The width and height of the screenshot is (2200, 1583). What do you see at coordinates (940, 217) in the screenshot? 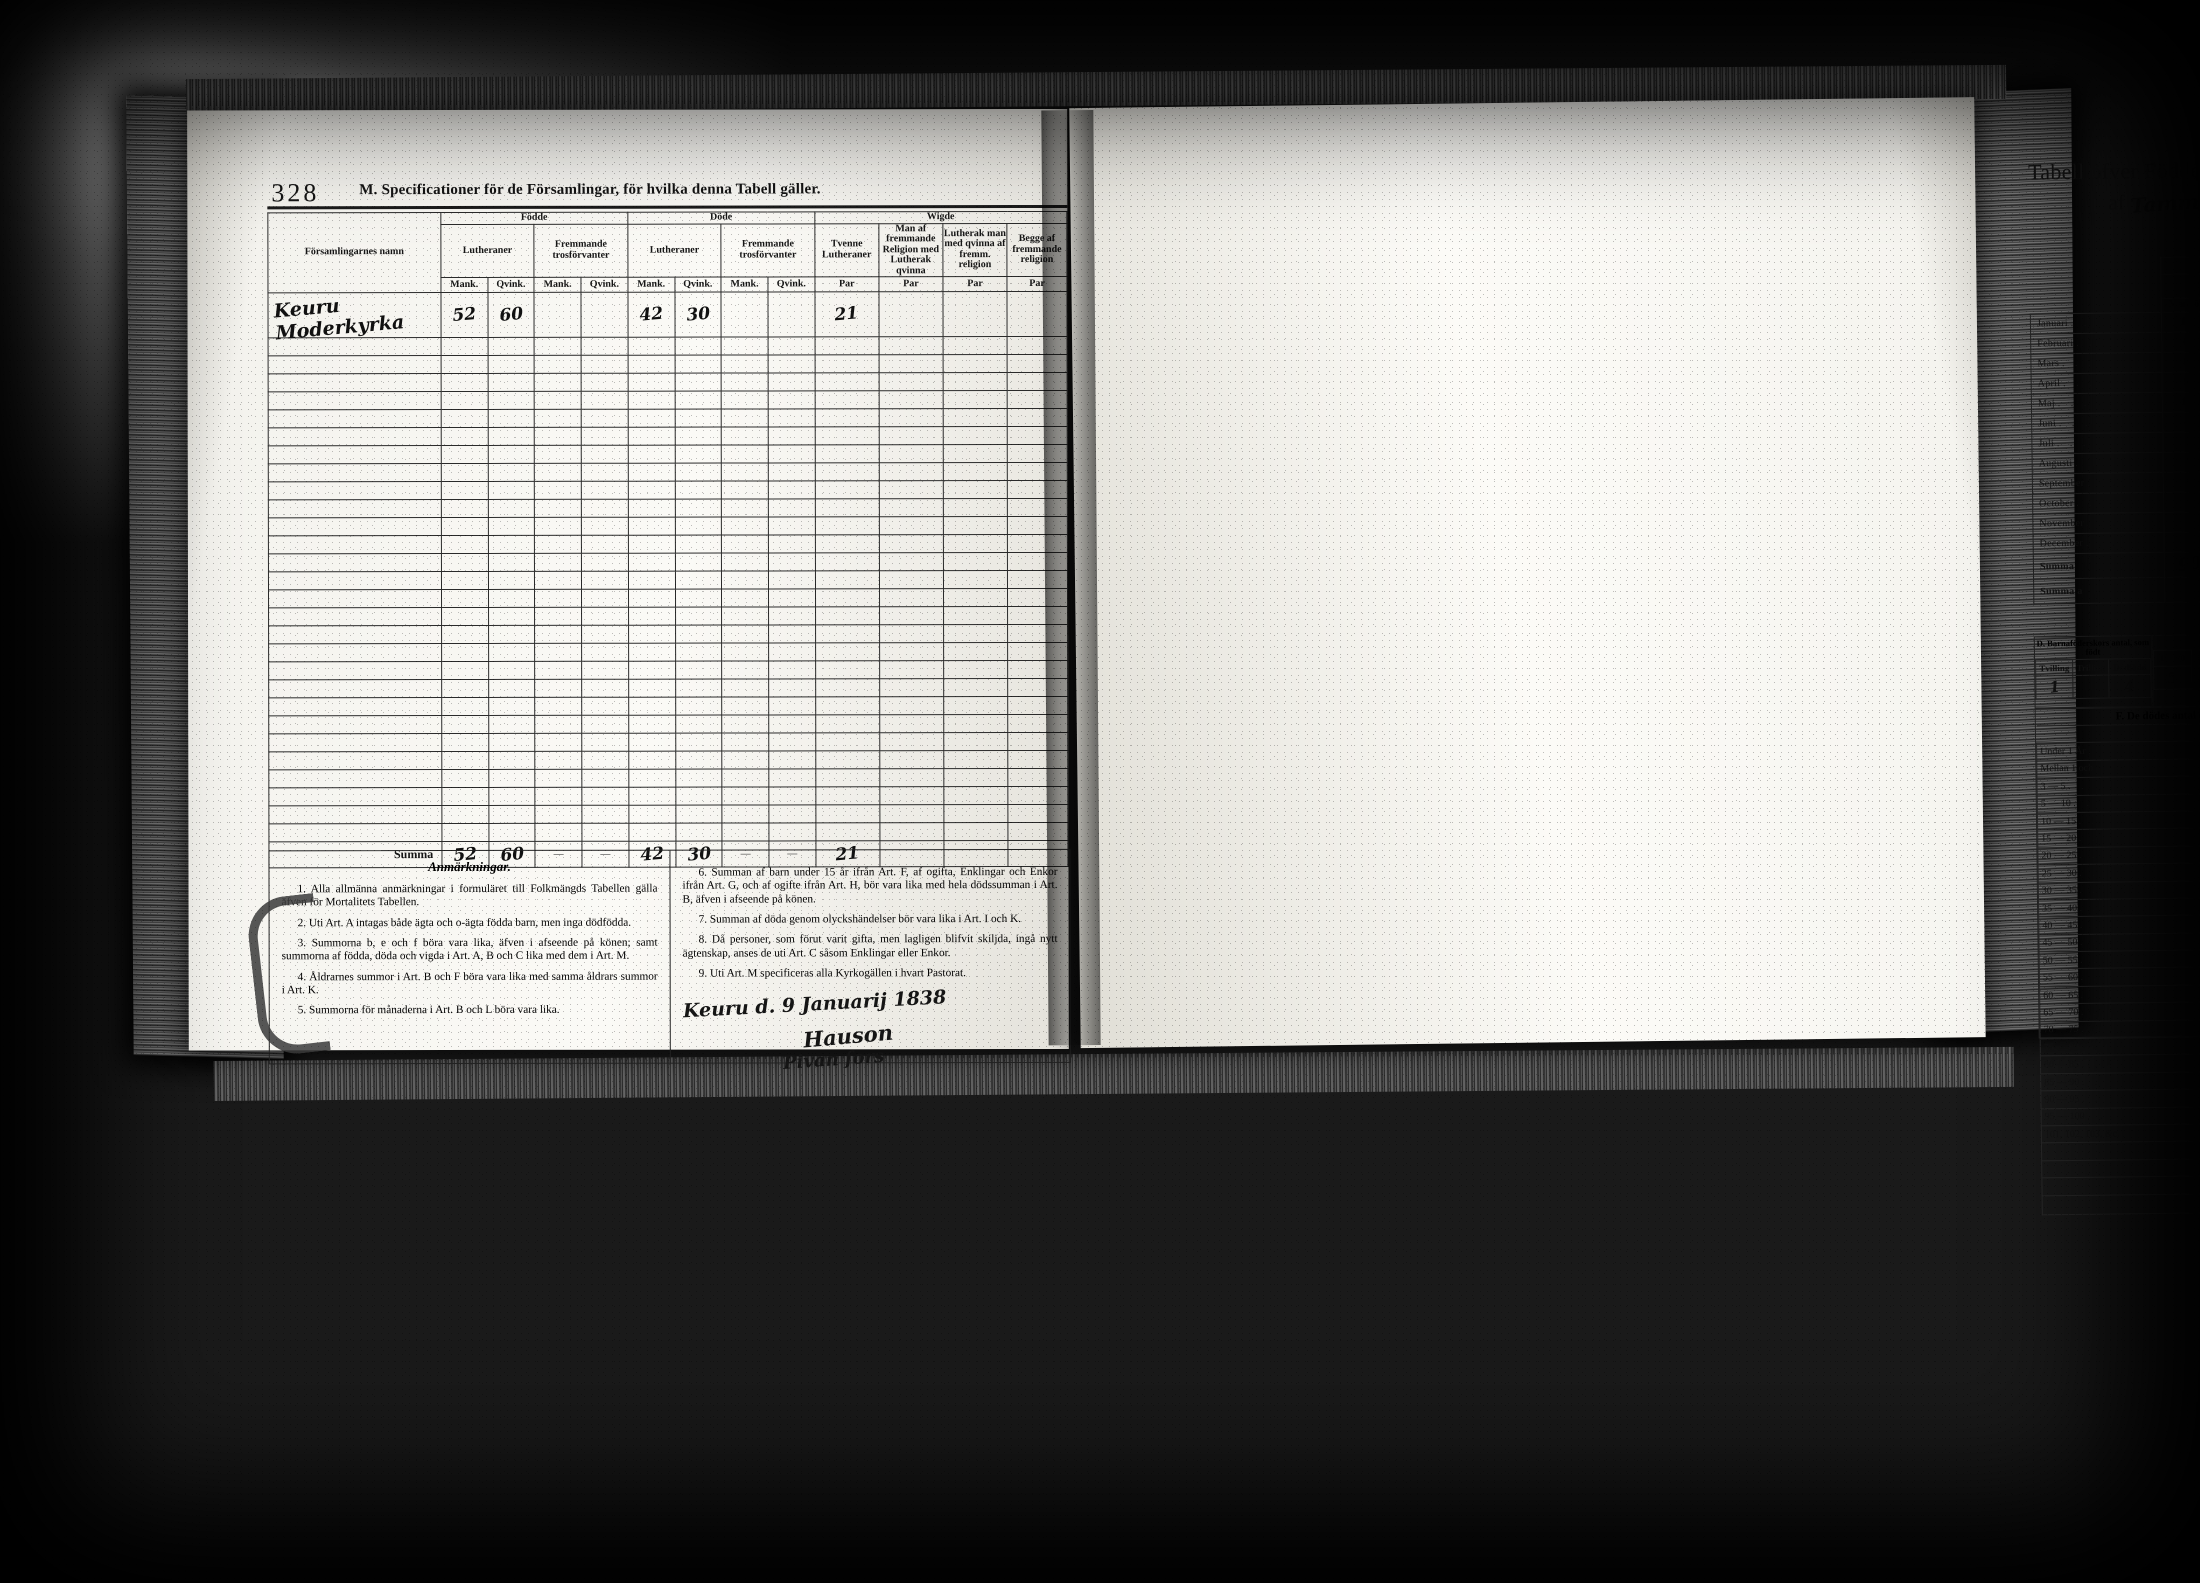
I see `col-married: Wigde` at bounding box center [940, 217].